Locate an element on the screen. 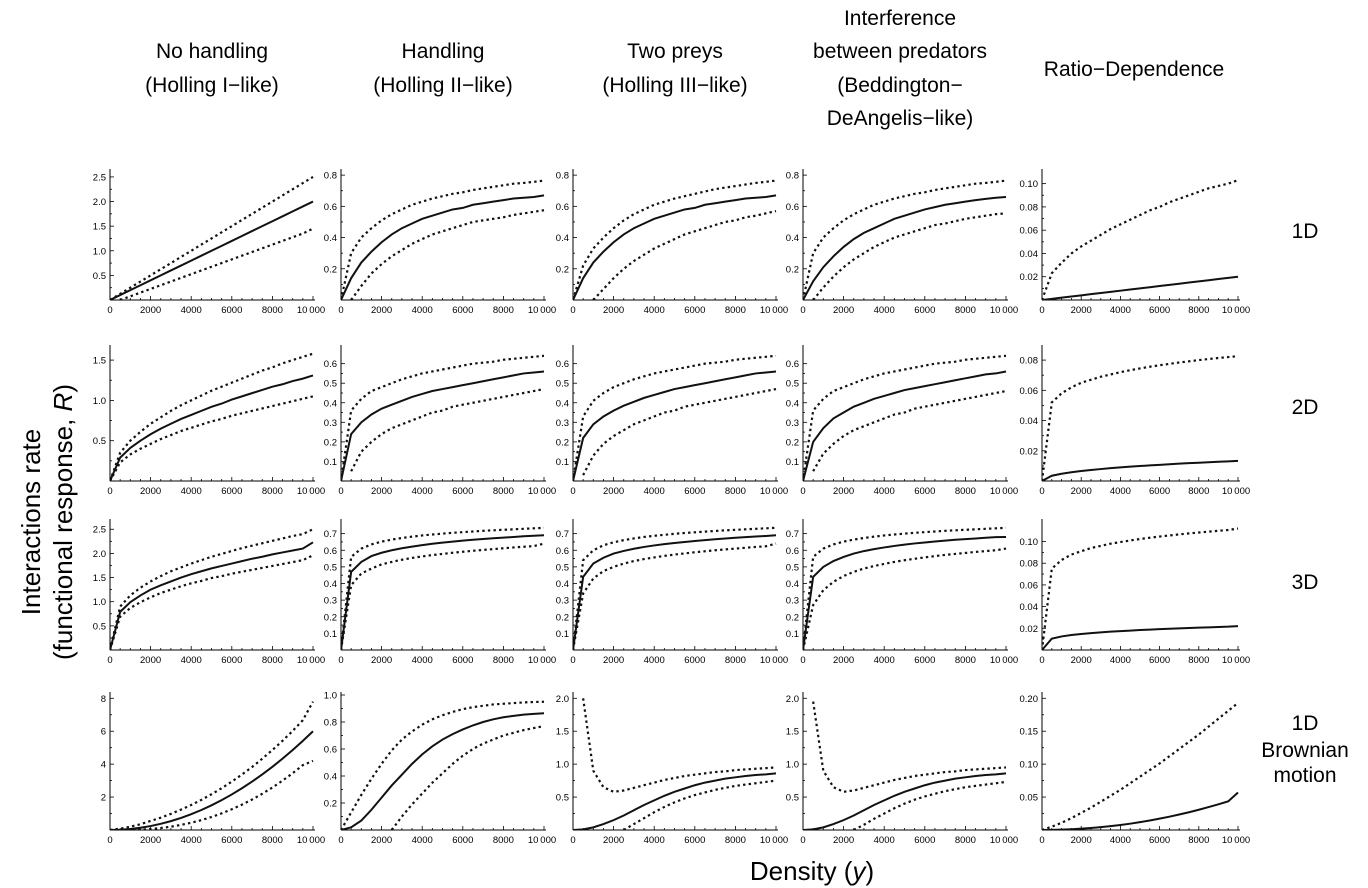  x-axis-label-prefix: Density ( is located at coordinates (801, 871).